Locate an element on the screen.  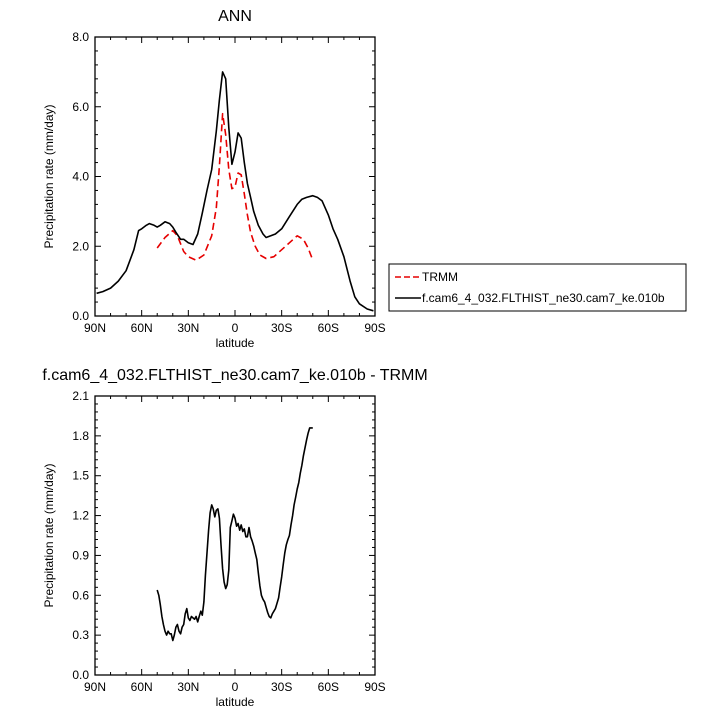
y-tick-label: 4.0 is located at coordinates (80, 177).